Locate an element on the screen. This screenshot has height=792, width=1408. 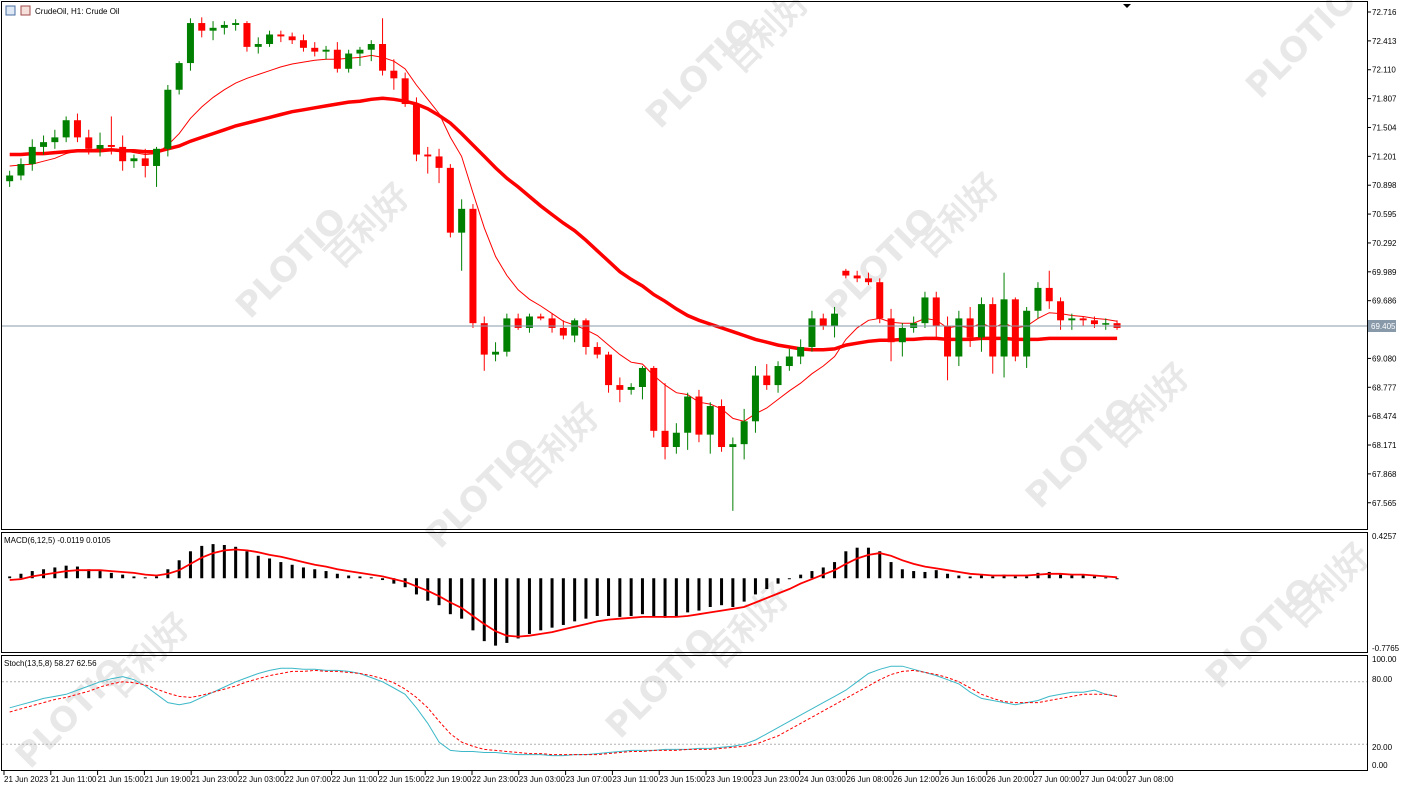
macd-signal-line is located at coordinates (563, 593).